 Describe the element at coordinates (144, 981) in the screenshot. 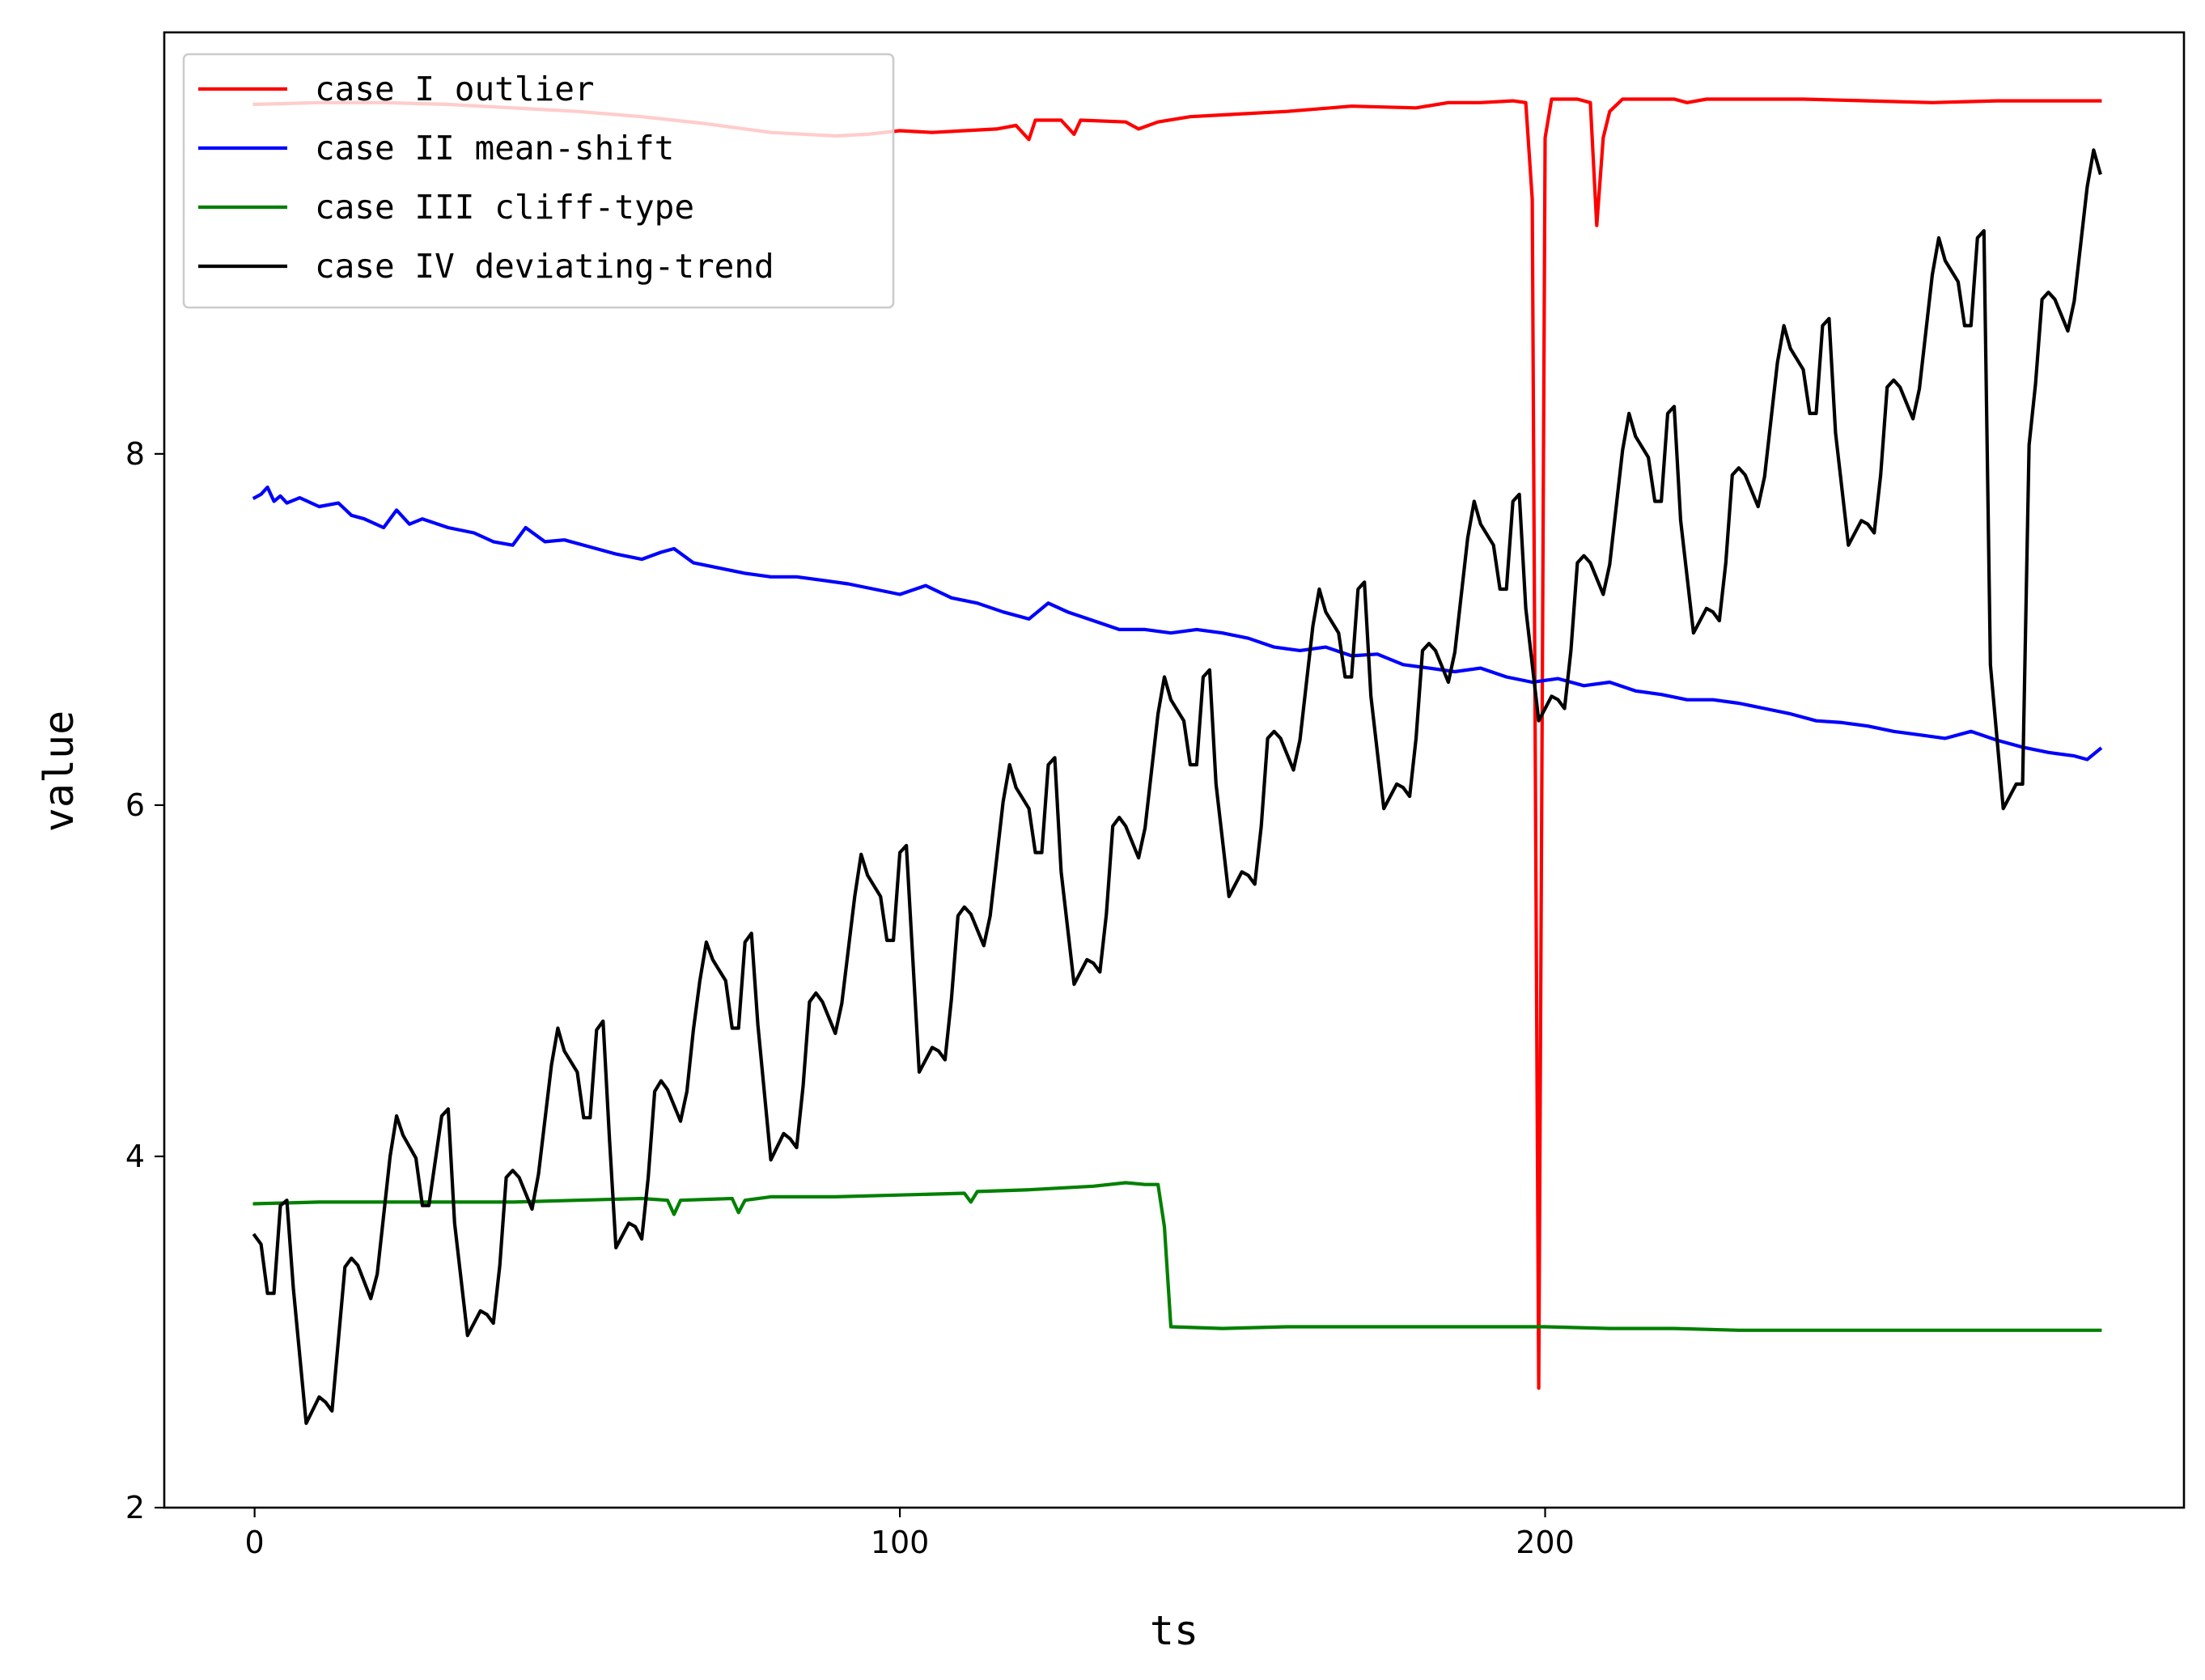

I see `y-axis-ticks: 2 4 6 8` at that location.